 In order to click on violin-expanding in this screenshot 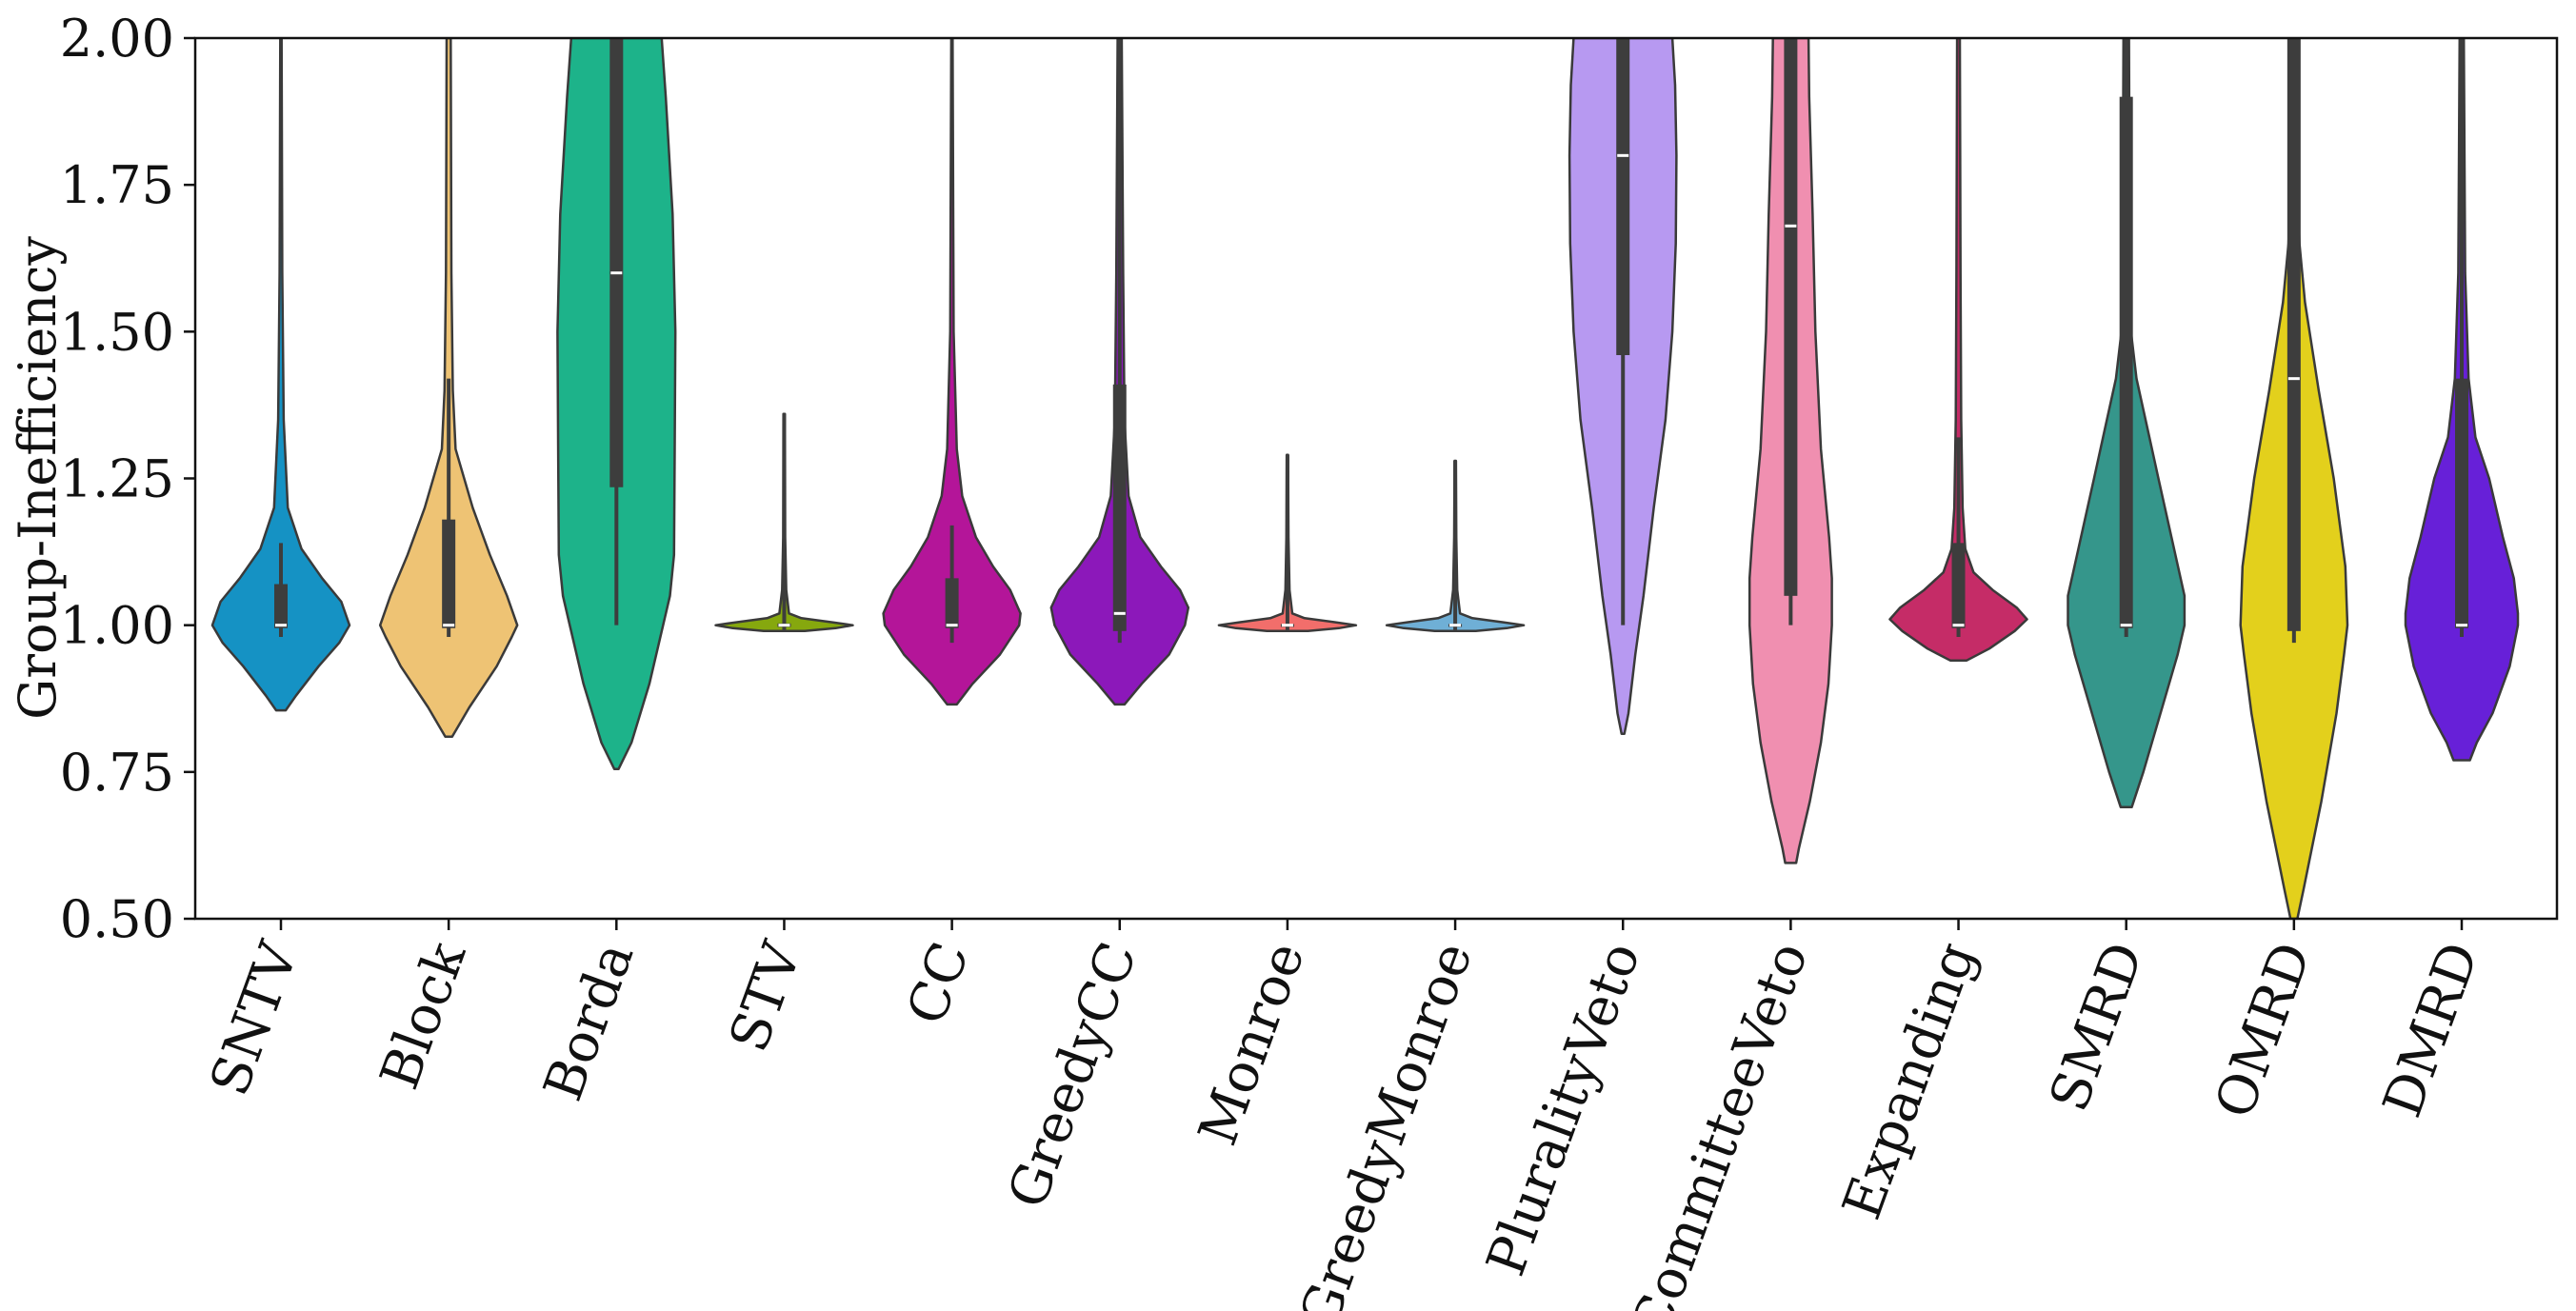, I will do `click(1958, 350)`.